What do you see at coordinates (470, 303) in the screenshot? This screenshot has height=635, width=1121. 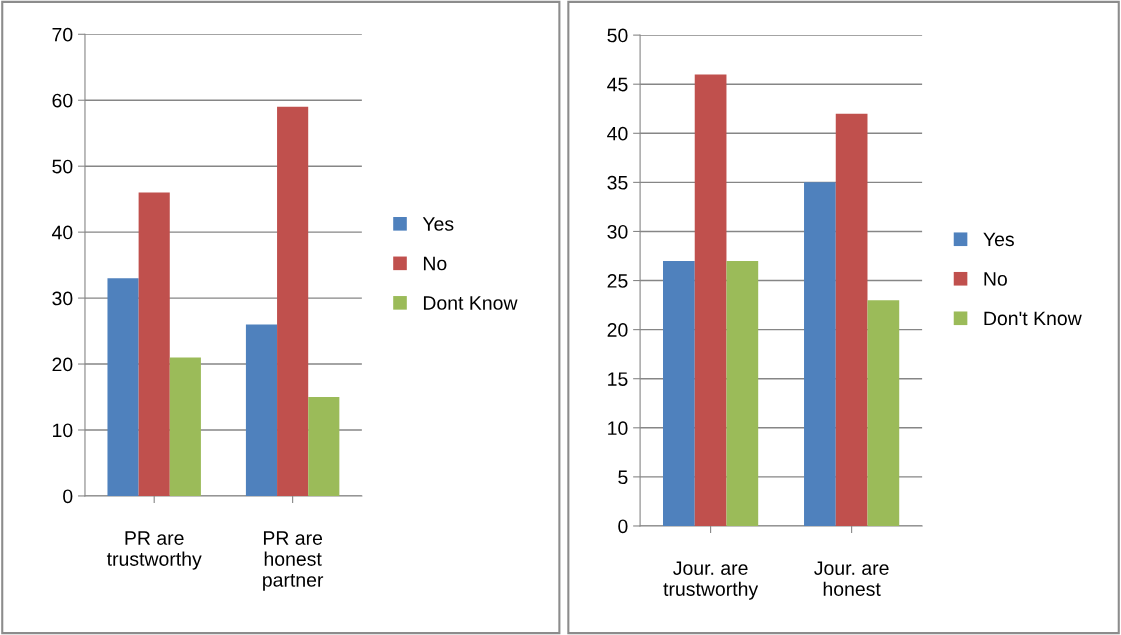 I see `legend-label: Dont Know` at bounding box center [470, 303].